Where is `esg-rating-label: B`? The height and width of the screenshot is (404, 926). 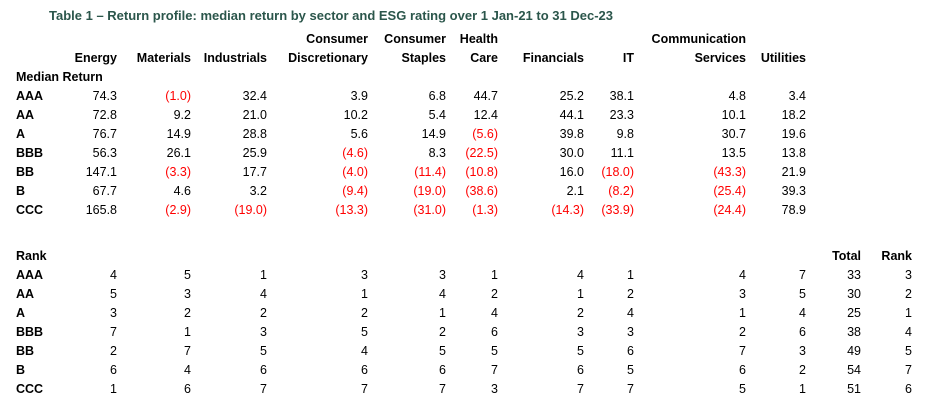 esg-rating-label: B is located at coordinates (21, 191).